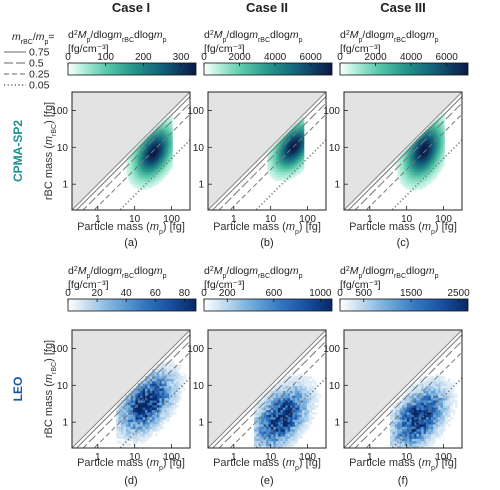 Image resolution: width=500 pixels, height=490 pixels. I want to click on case-title-1: Case I, so click(131, 7).